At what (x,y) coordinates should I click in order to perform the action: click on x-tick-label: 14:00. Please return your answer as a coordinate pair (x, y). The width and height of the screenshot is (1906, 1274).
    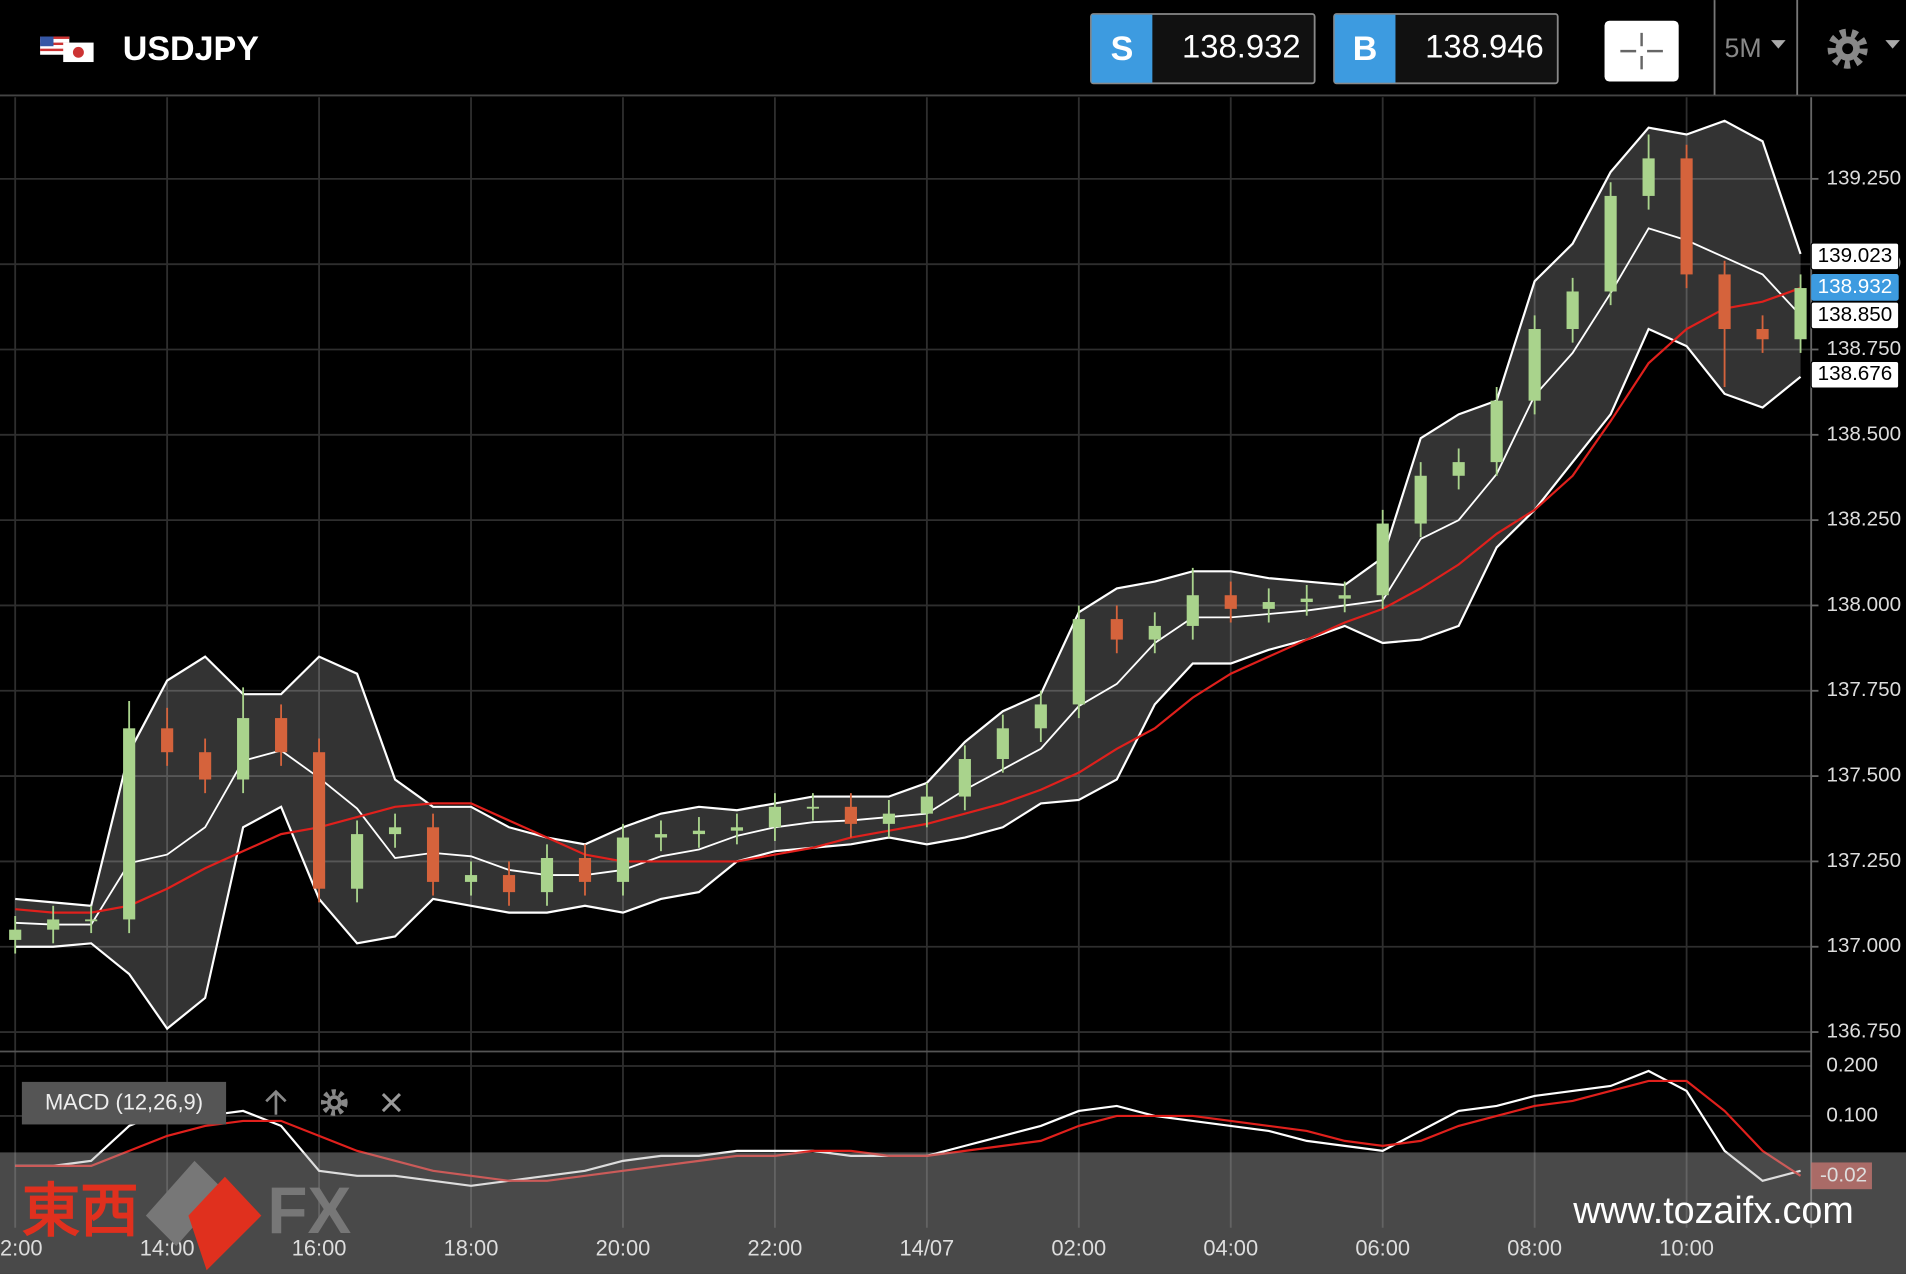
    Looking at the image, I should click on (167, 1247).